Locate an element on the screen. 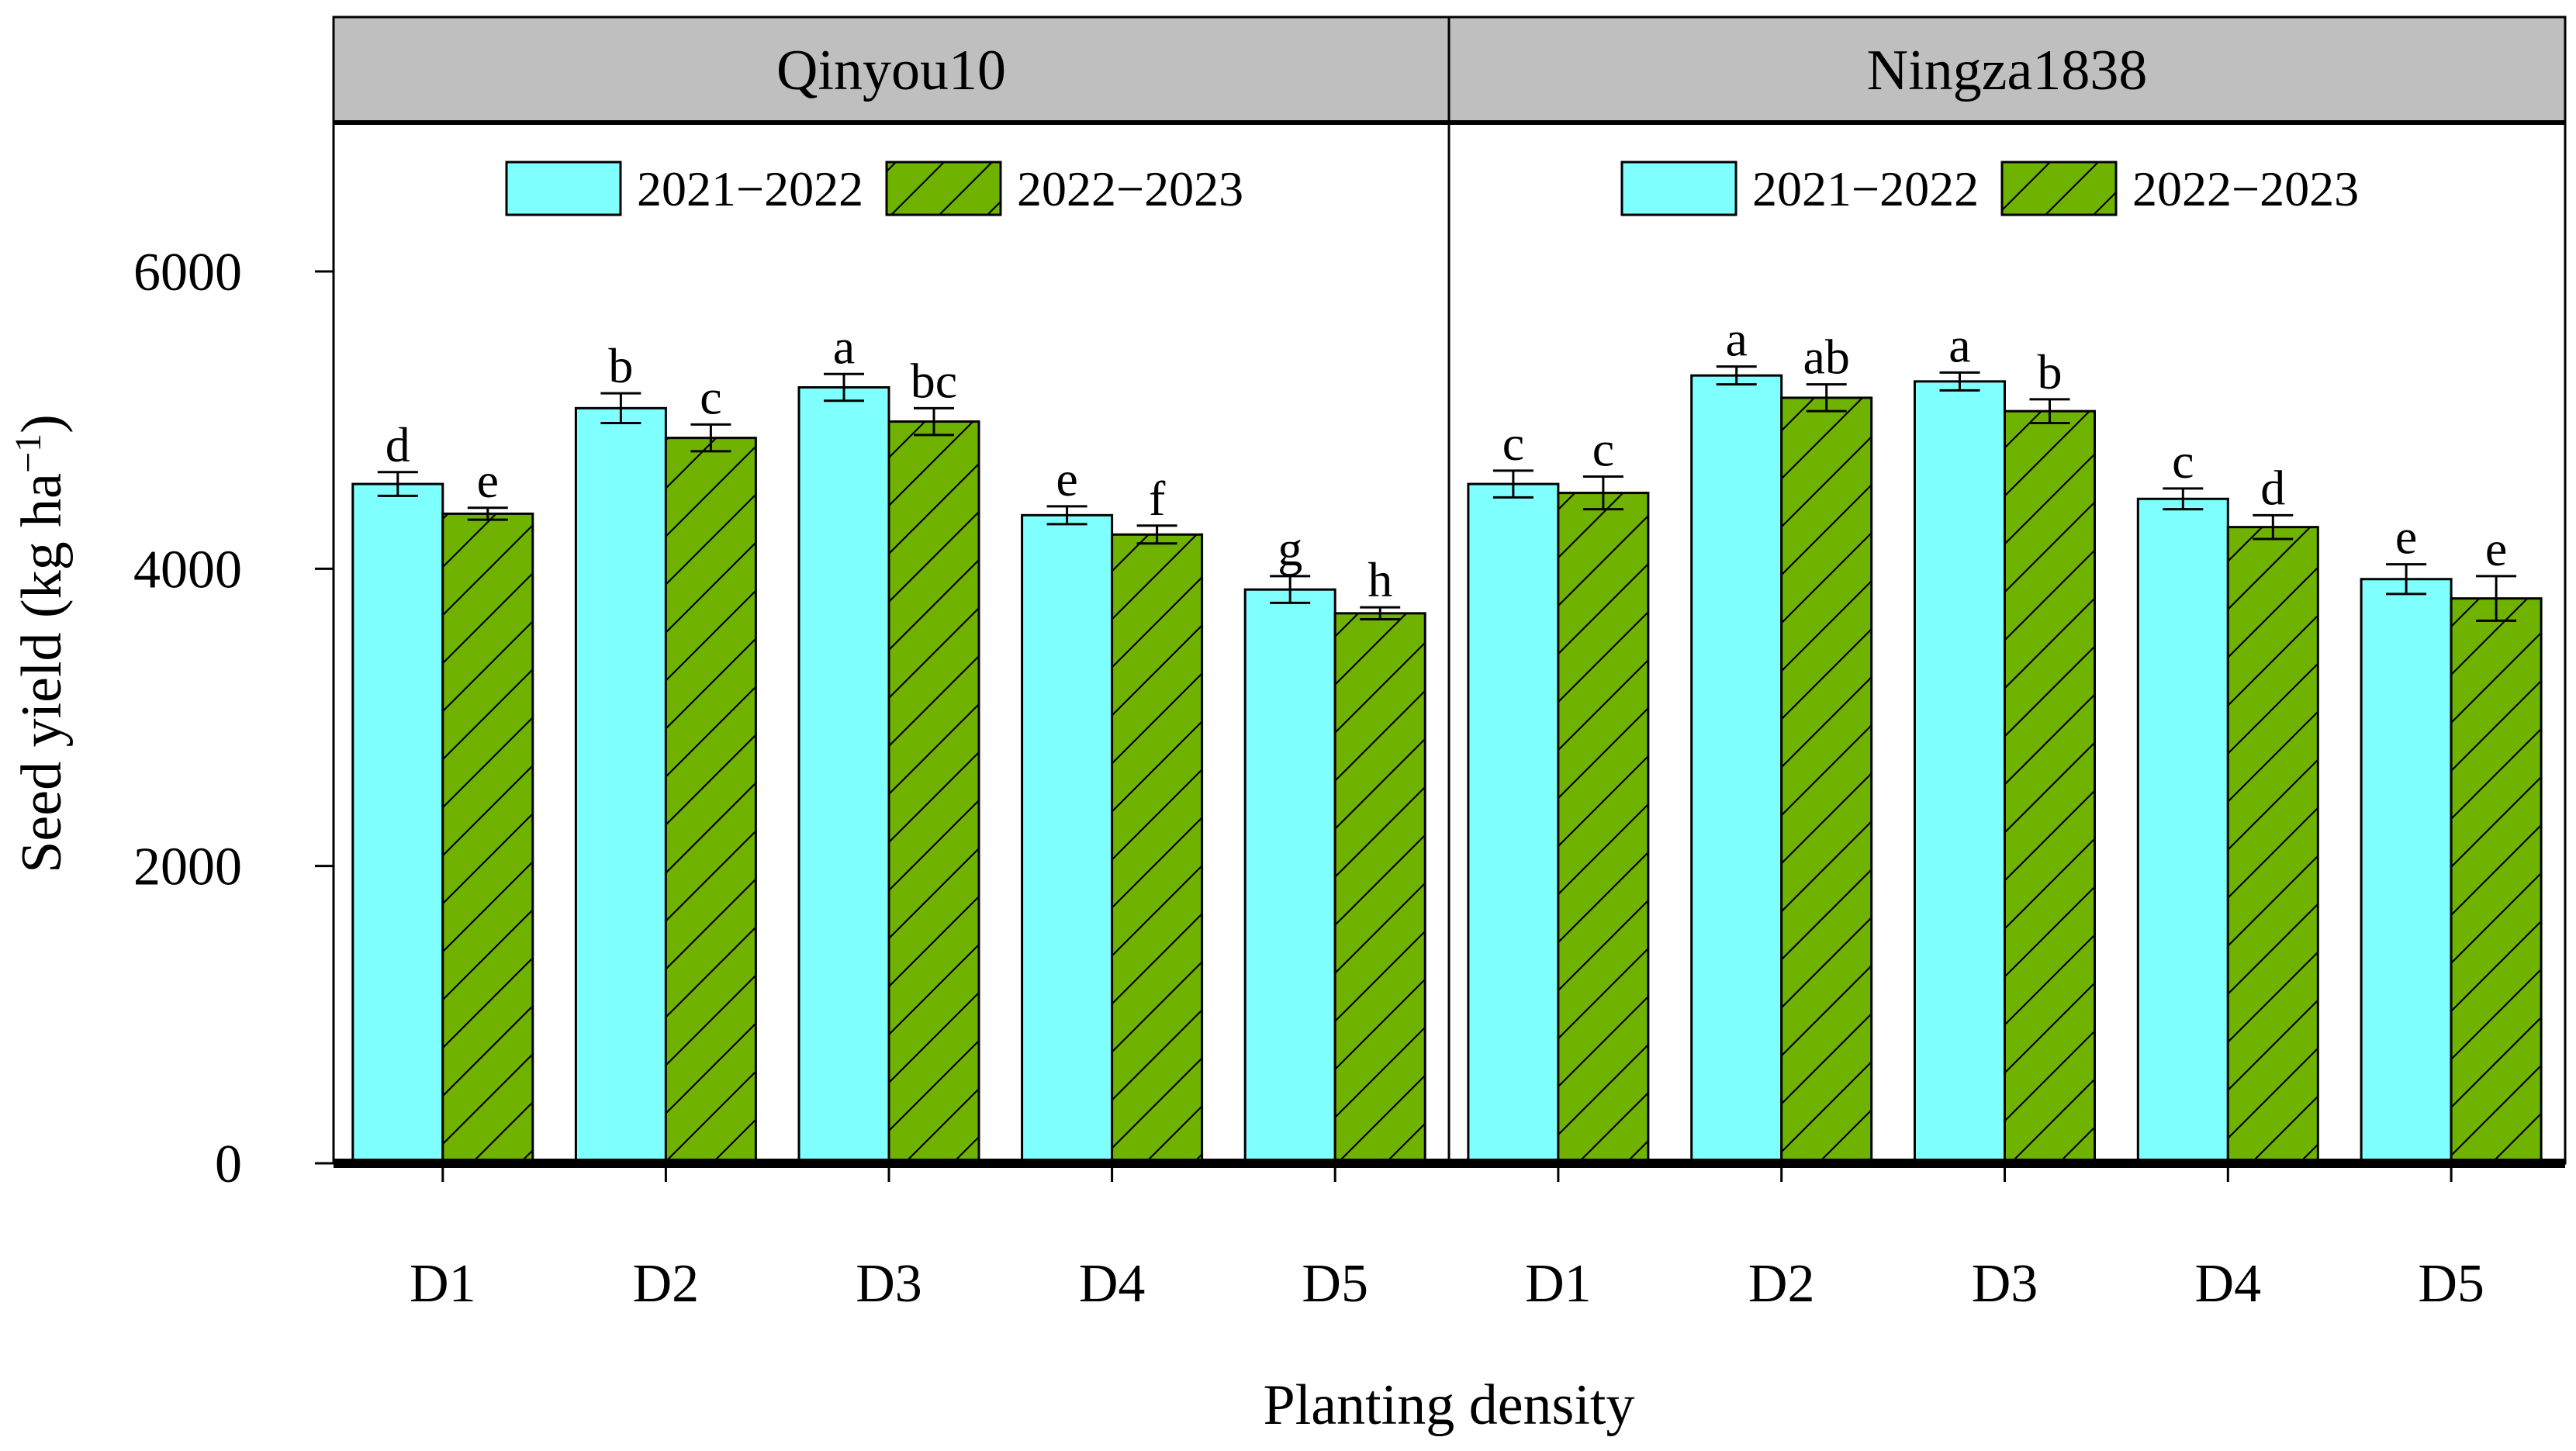 Image resolution: width=2576 pixels, height=1451 pixels. y-tick-label-4000: 4000 is located at coordinates (187, 570).